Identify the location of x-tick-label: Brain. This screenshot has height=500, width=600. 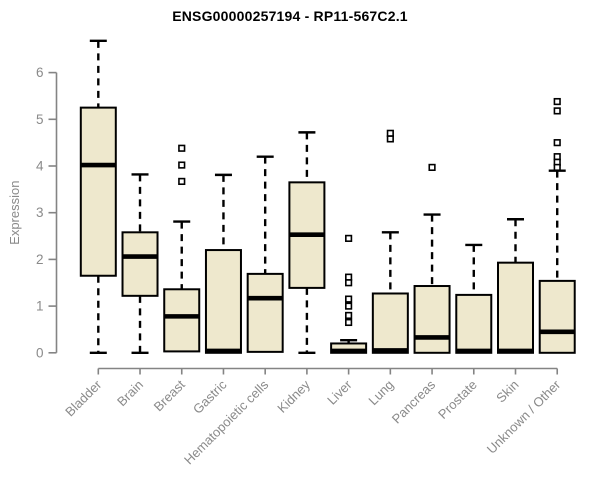
(130, 393).